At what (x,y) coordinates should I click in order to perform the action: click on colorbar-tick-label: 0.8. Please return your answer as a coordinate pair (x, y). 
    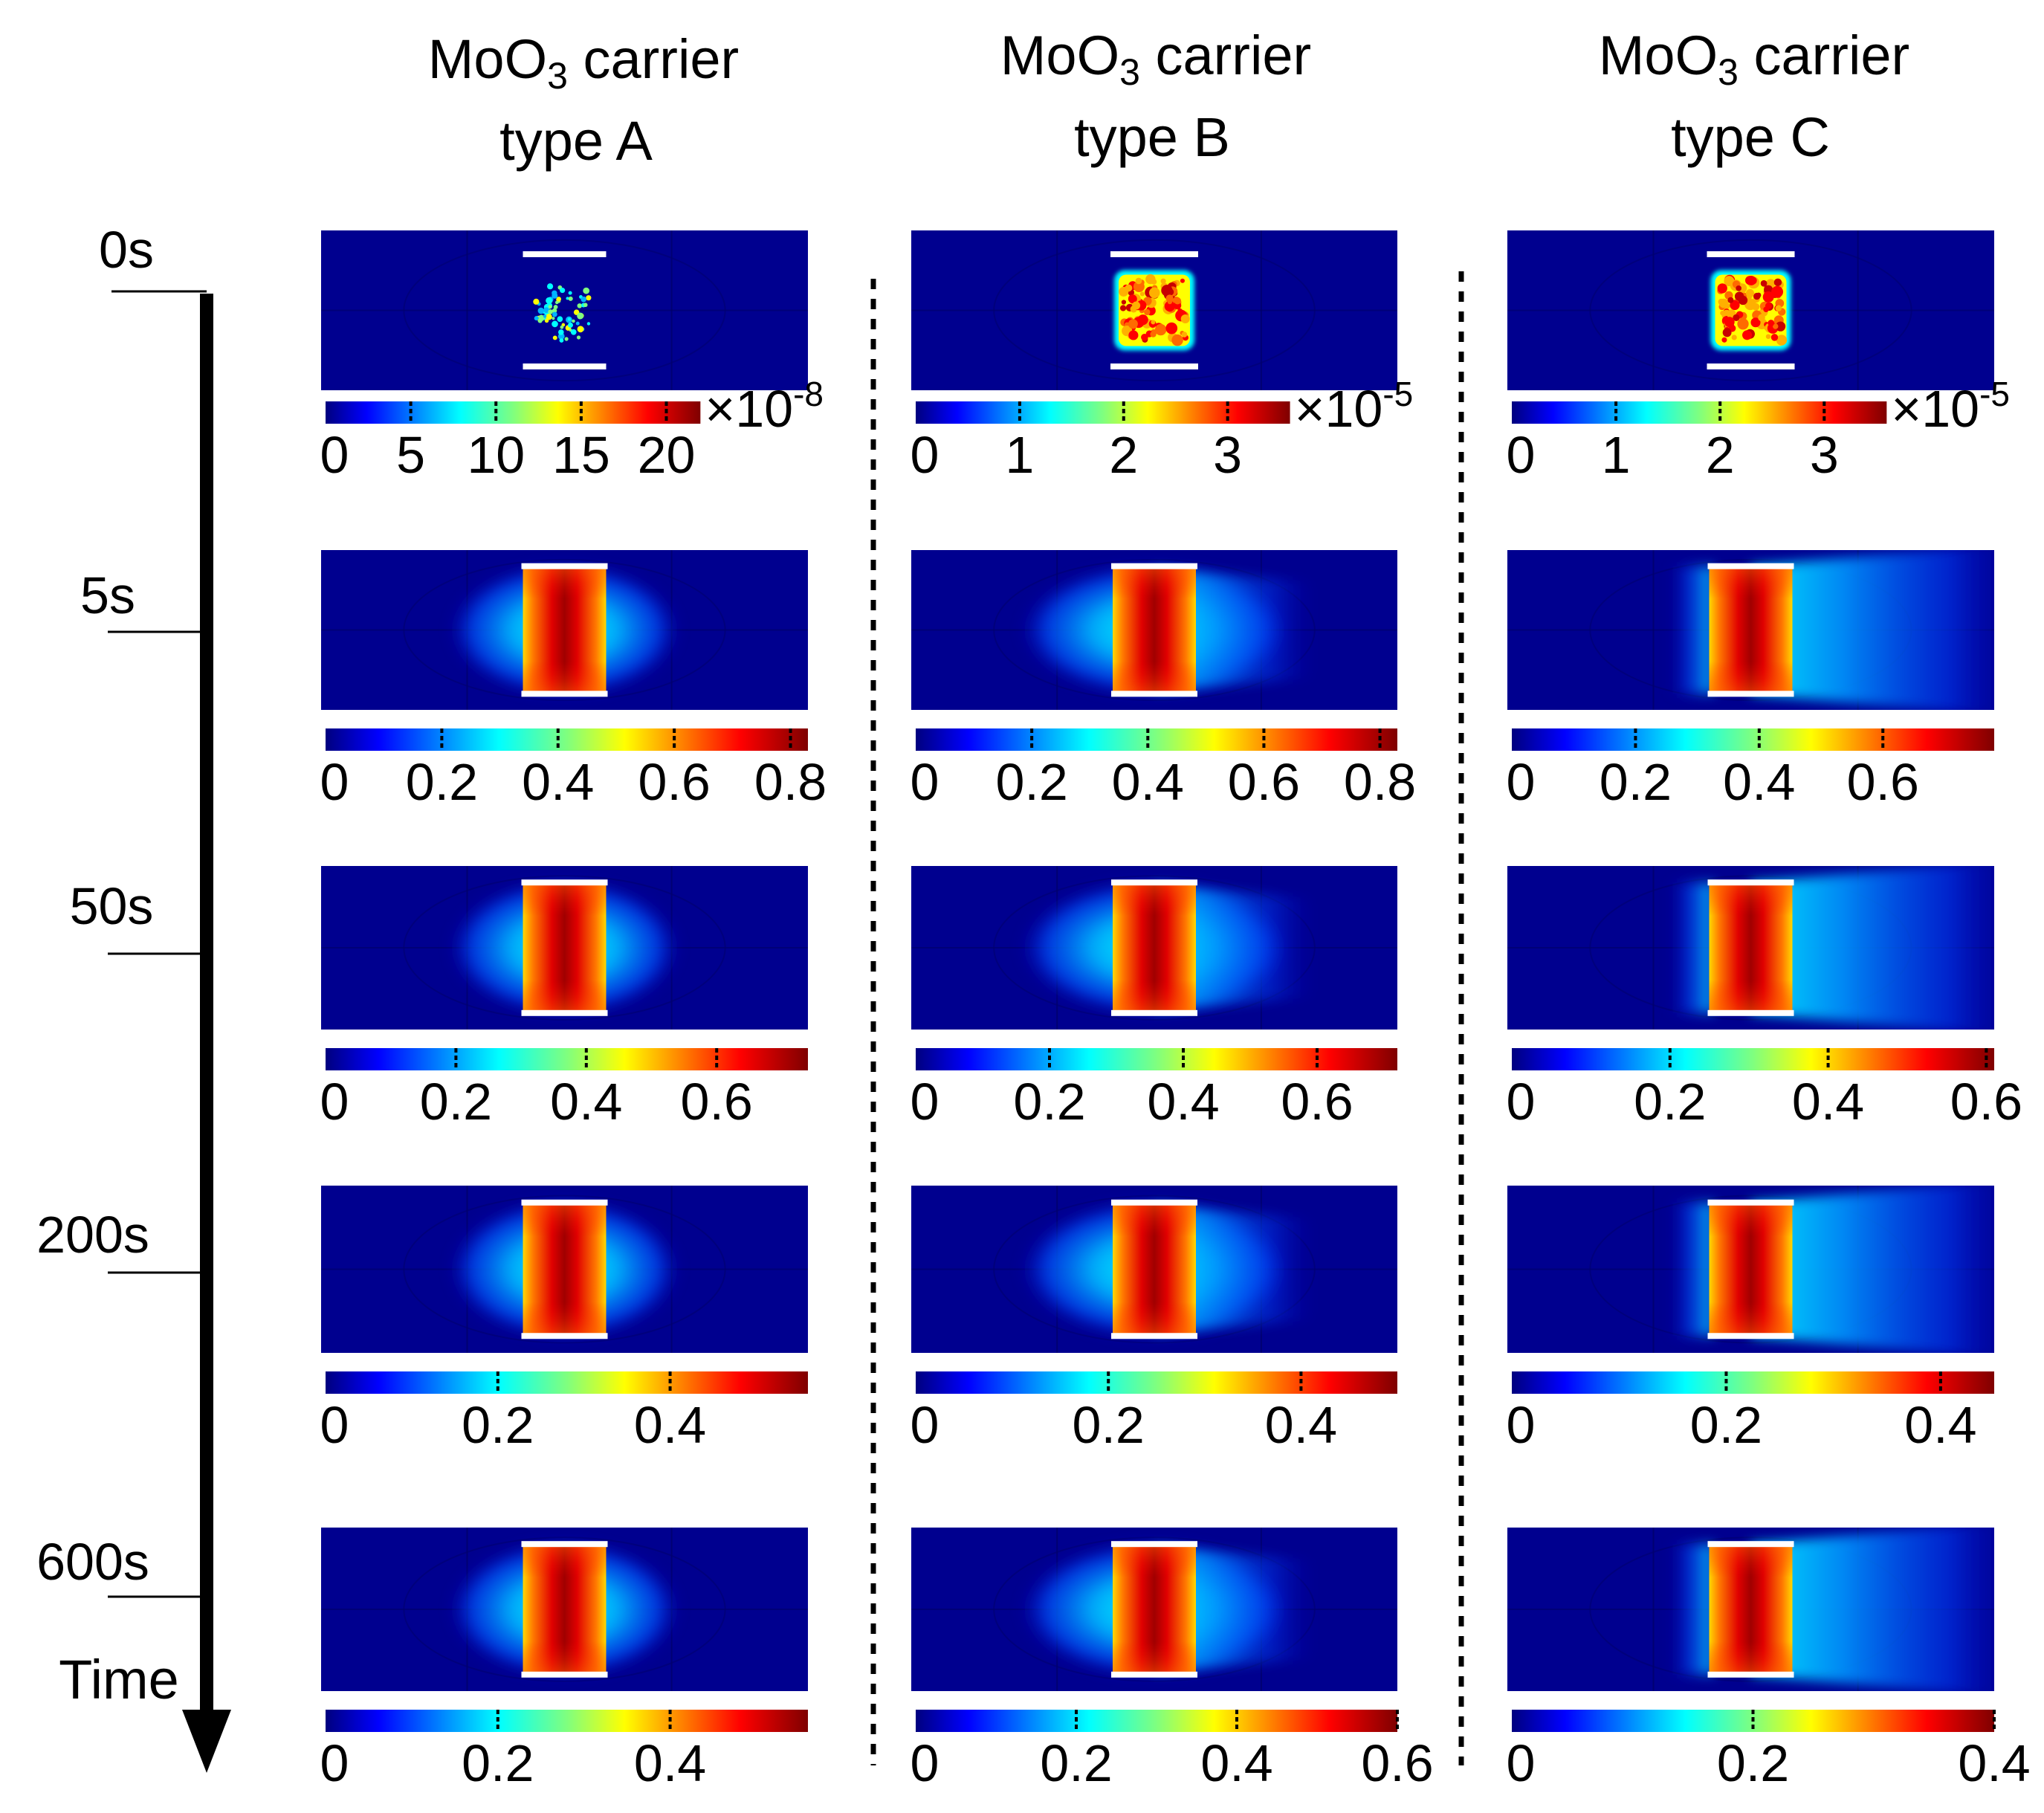
    Looking at the image, I should click on (1380, 782).